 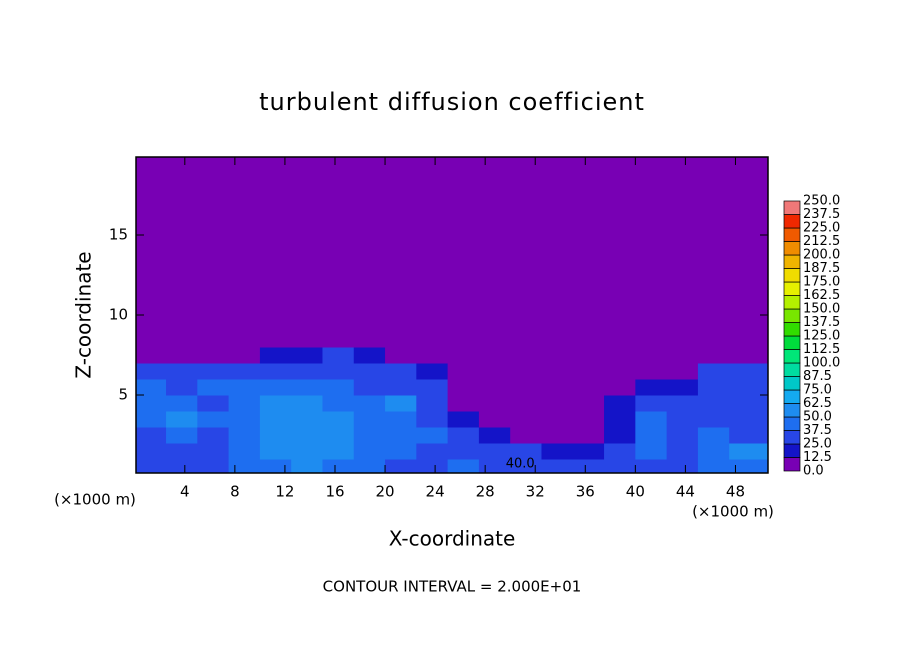 What do you see at coordinates (821, 336) in the screenshot?
I see `colorbar-label: 125.0` at bounding box center [821, 336].